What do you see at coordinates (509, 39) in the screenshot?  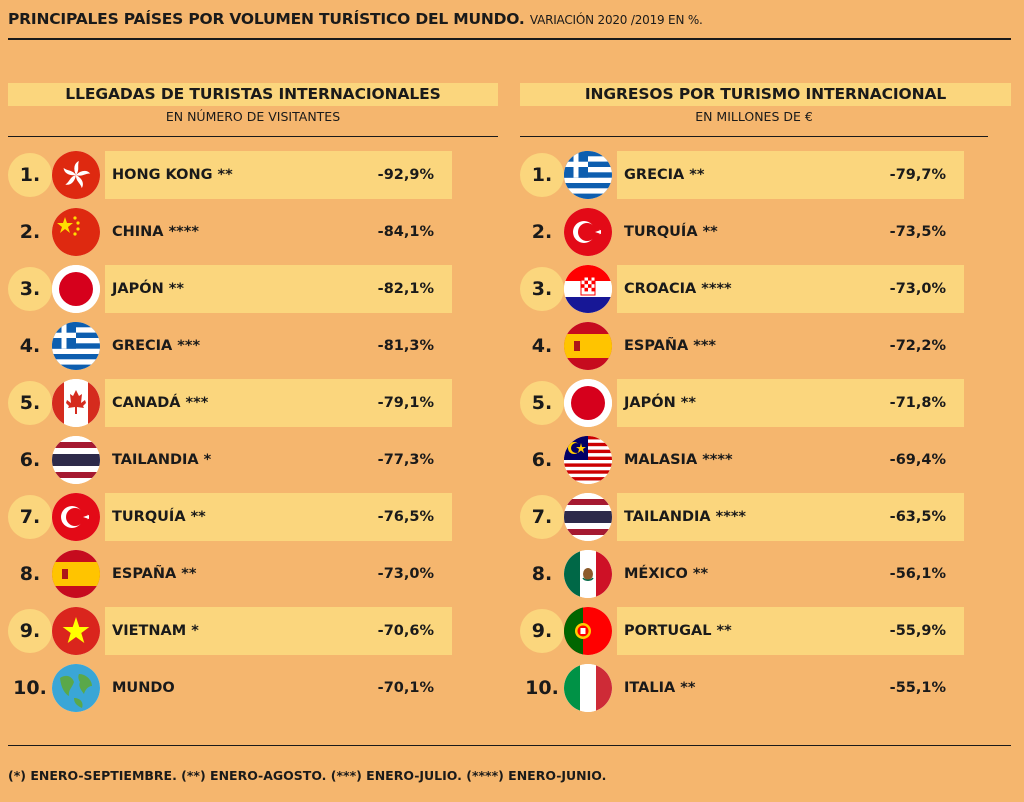 I see `title-divider` at bounding box center [509, 39].